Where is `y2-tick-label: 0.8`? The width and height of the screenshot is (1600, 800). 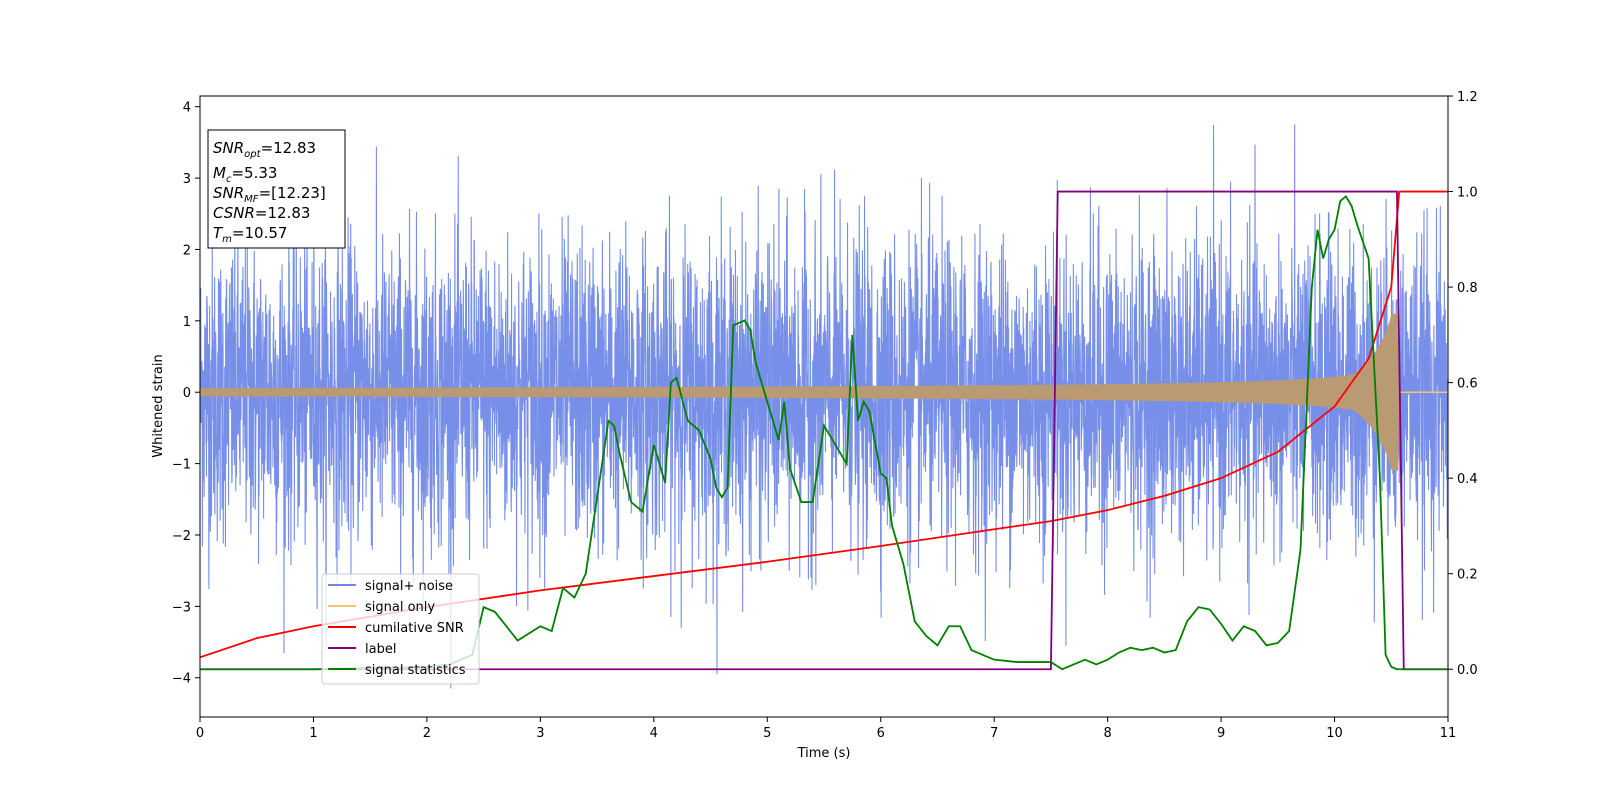
y2-tick-label: 0.8 is located at coordinates (1467, 288).